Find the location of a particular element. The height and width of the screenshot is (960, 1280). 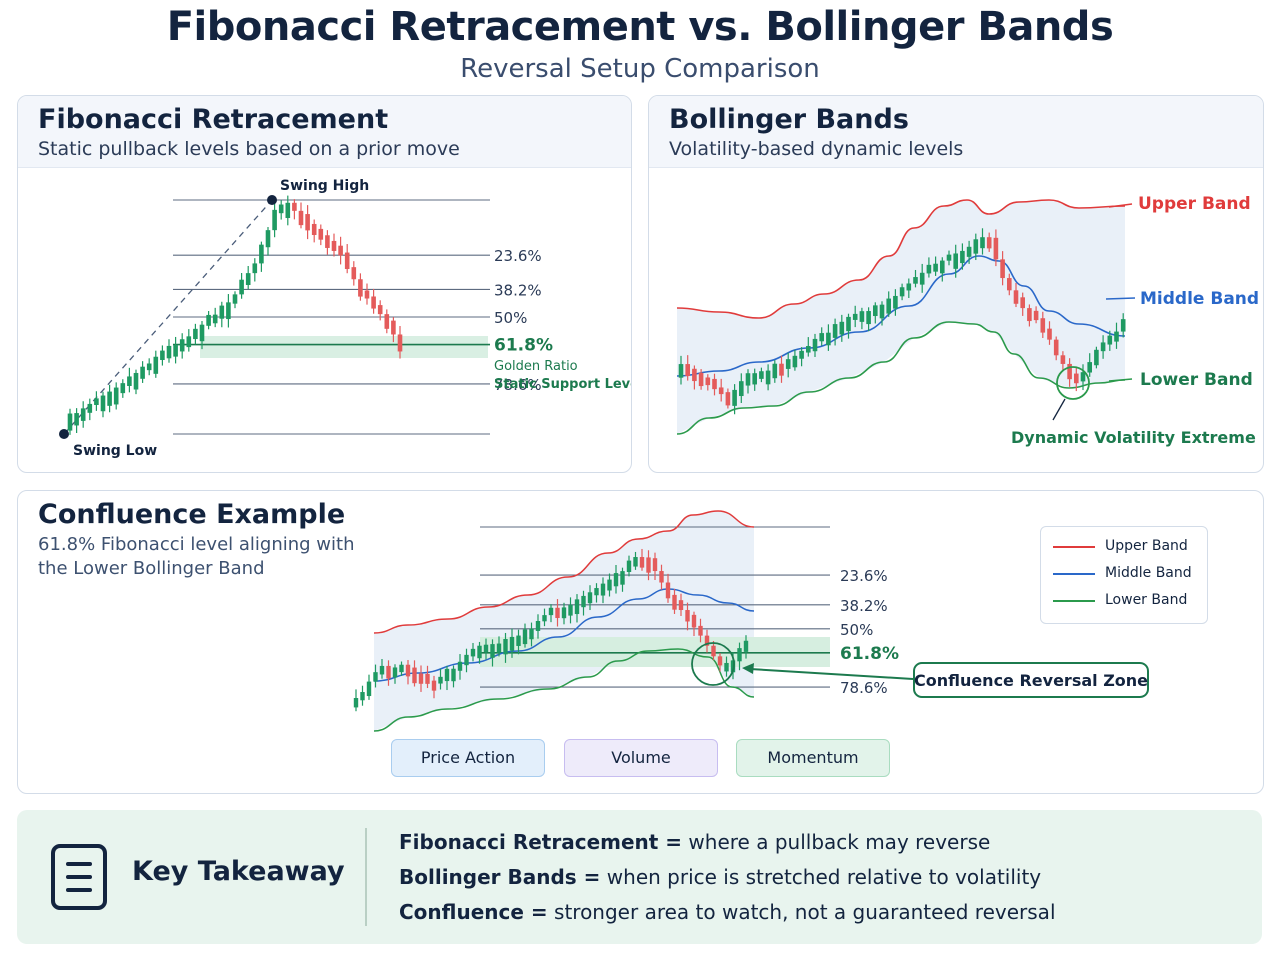

legend-swatch is located at coordinates (1074, 601).